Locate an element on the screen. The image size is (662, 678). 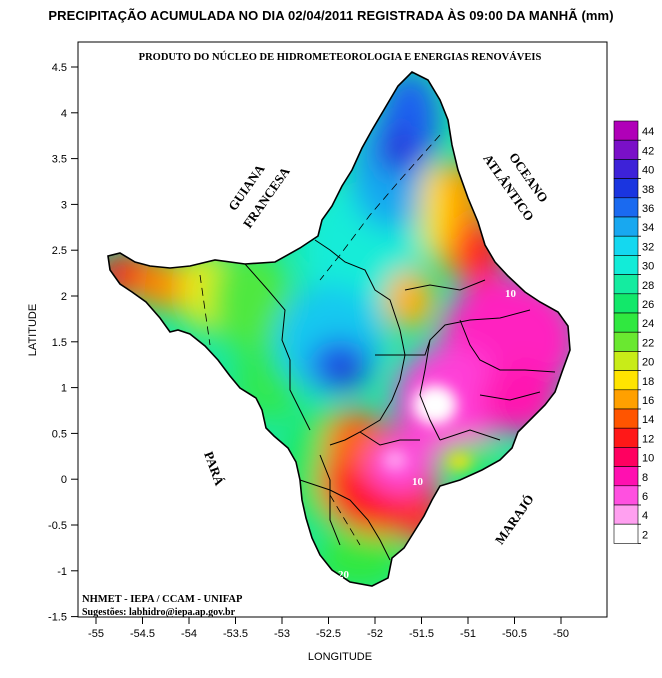
legend-label: 16 is located at coordinates (648, 401).